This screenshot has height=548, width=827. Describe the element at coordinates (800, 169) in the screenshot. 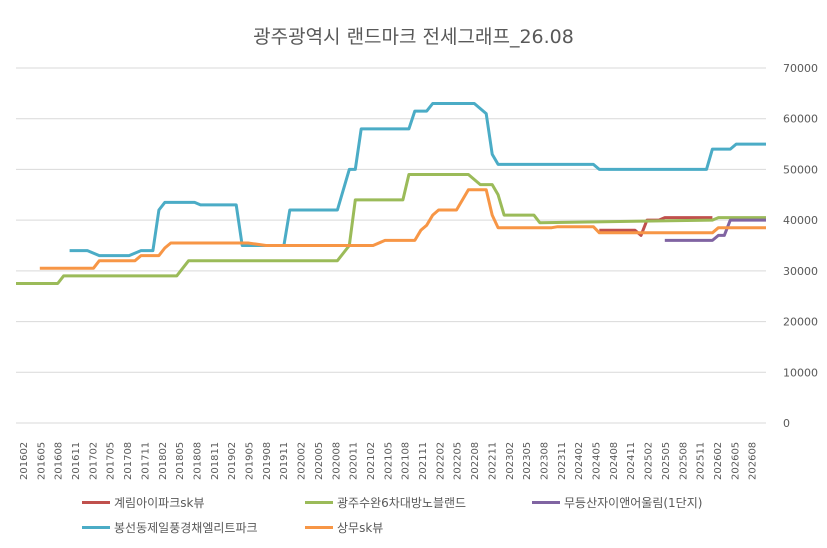

I see `y-tick-label: 50000` at that location.